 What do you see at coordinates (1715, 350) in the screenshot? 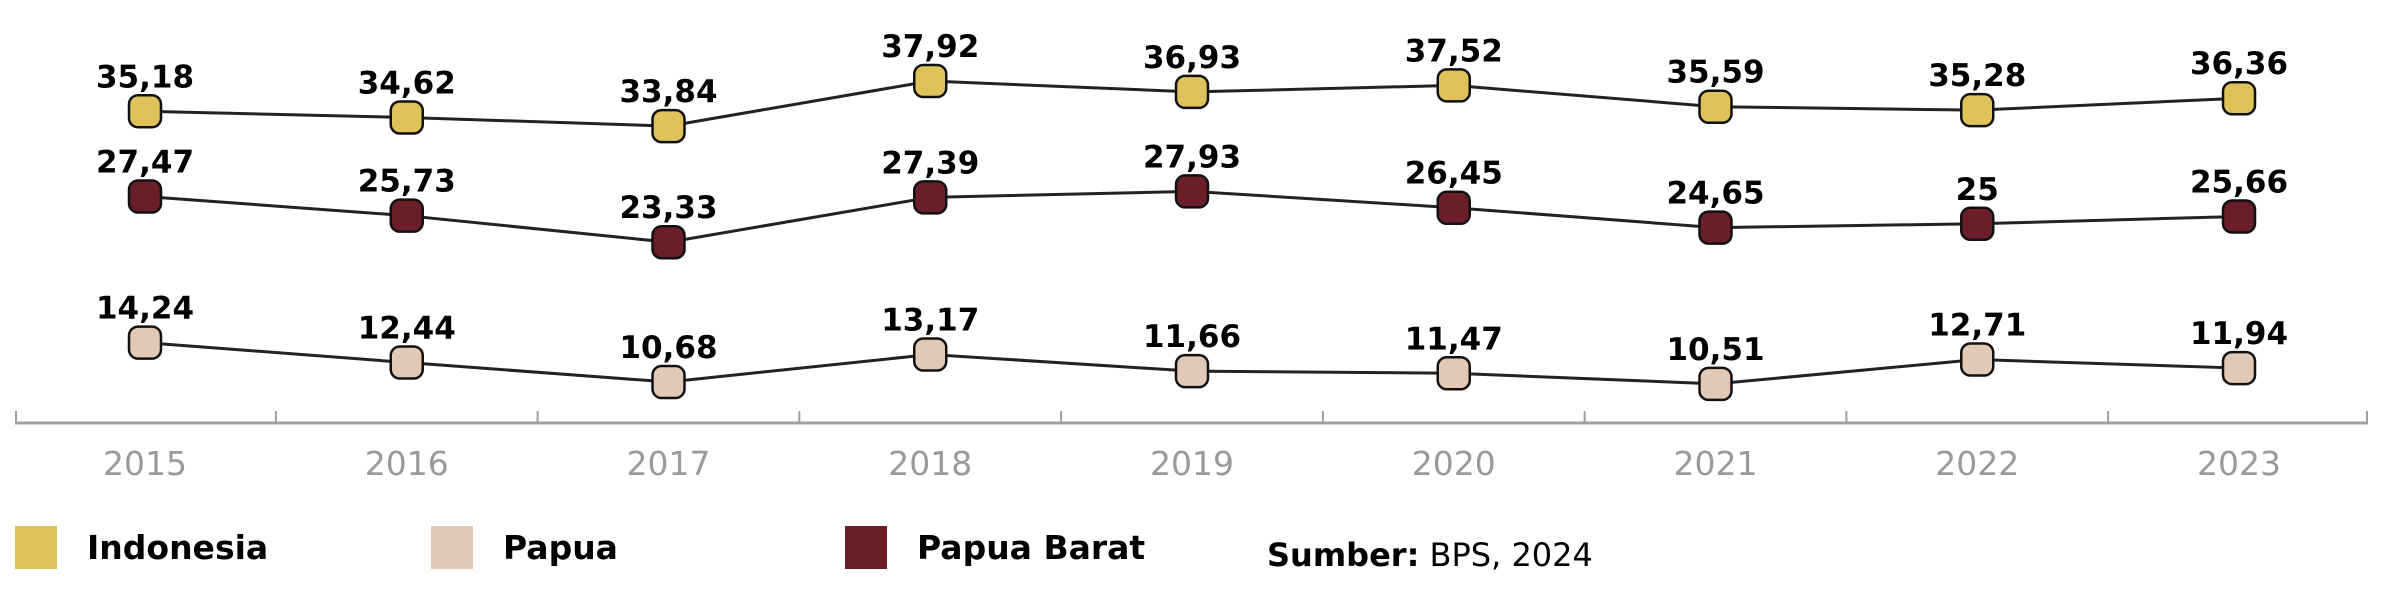
I see `data-label-papua: 10,51` at bounding box center [1715, 350].